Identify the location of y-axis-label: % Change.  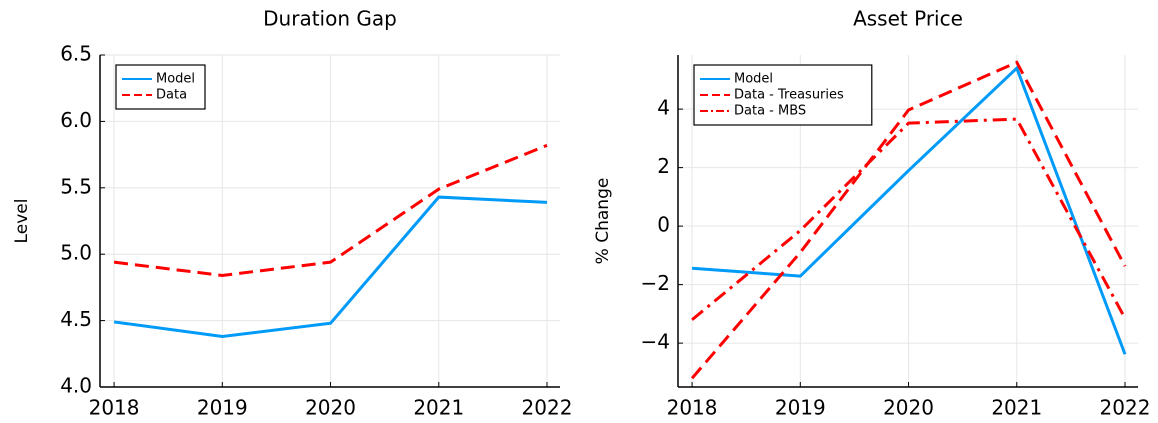
(603, 221).